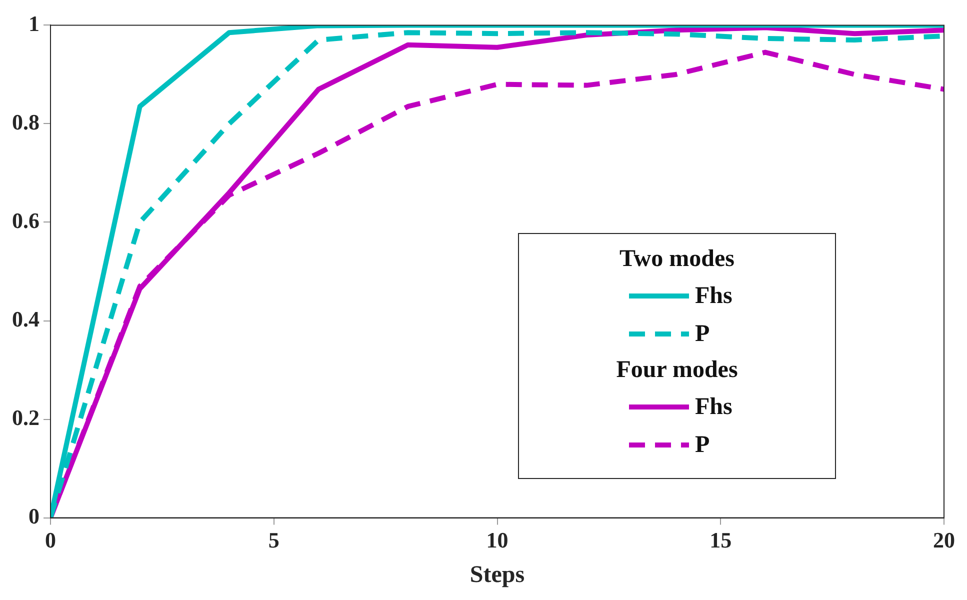 The image size is (967, 600). What do you see at coordinates (677, 370) in the screenshot?
I see `annotation: Four modes` at bounding box center [677, 370].